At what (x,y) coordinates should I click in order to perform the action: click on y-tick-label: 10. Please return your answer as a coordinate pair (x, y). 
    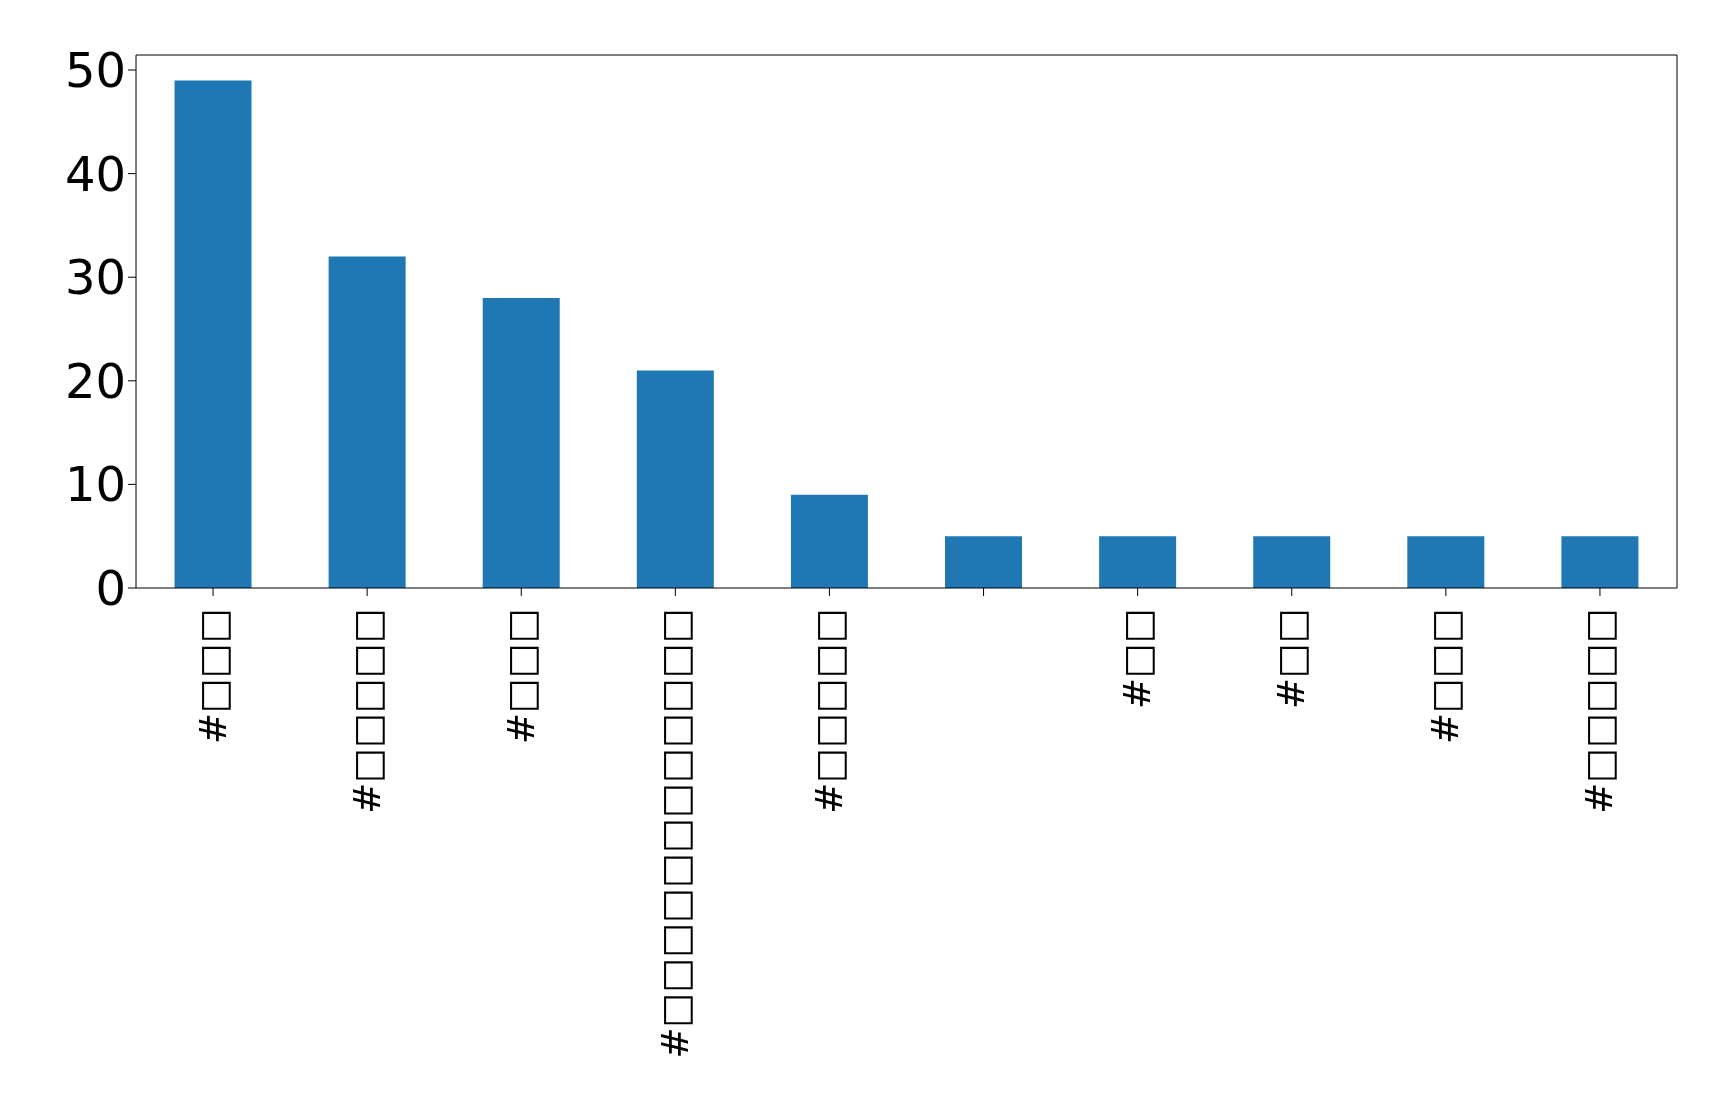
    Looking at the image, I should click on (95, 484).